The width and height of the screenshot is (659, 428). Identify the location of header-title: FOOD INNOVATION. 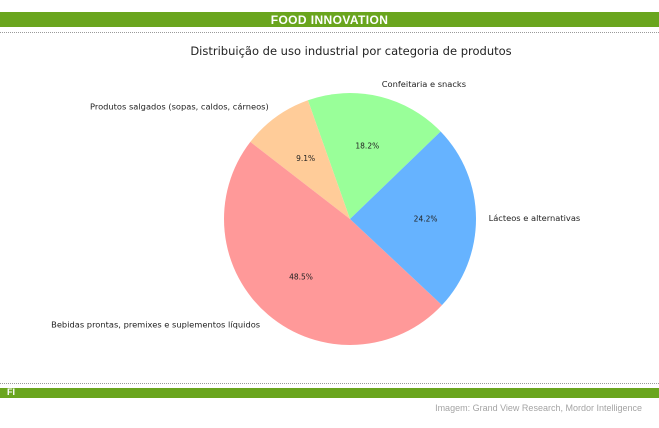
(329, 19).